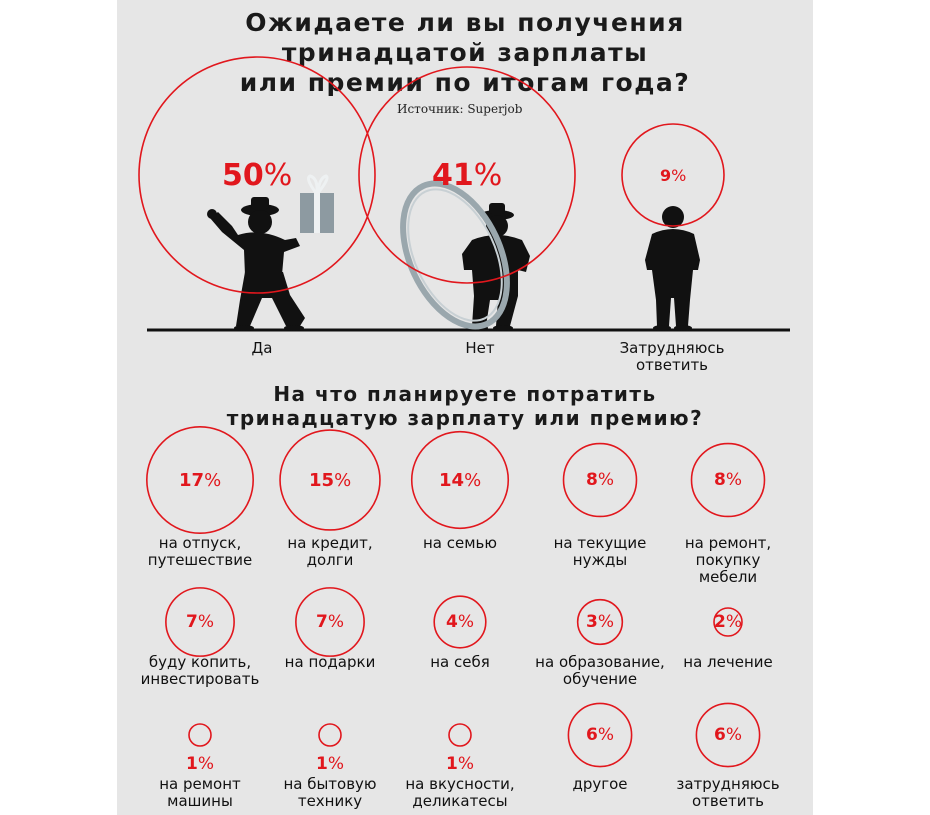 This screenshot has height=815, width=930. Describe the element at coordinates (460, 109) in the screenshot. I see `source-note: Источник: Superjob` at that location.